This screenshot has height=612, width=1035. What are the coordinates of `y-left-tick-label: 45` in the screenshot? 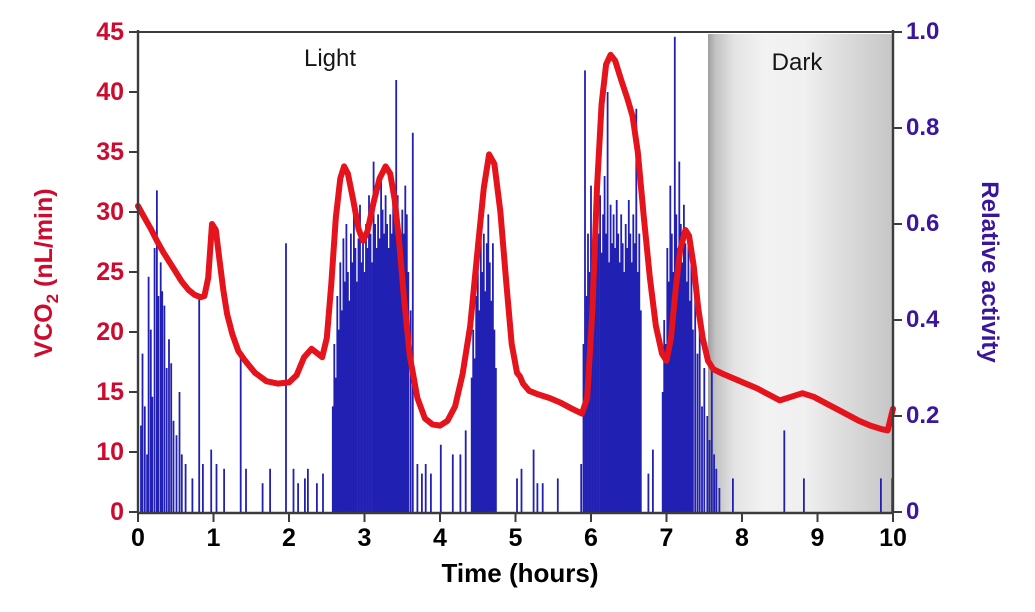 It's located at (110, 32).